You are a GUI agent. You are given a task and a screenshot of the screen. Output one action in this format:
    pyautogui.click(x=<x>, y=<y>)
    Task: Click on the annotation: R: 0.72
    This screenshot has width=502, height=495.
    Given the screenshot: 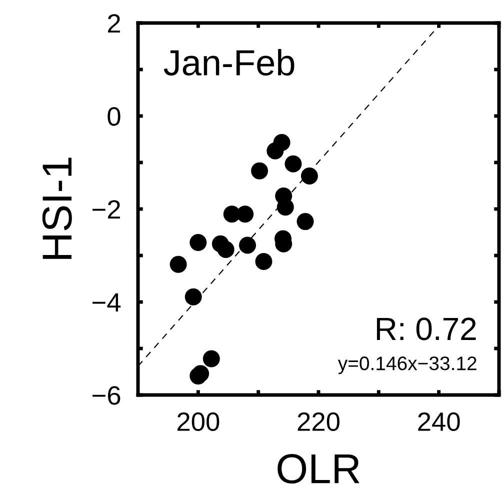 What is the action you would take?
    pyautogui.click(x=426, y=329)
    